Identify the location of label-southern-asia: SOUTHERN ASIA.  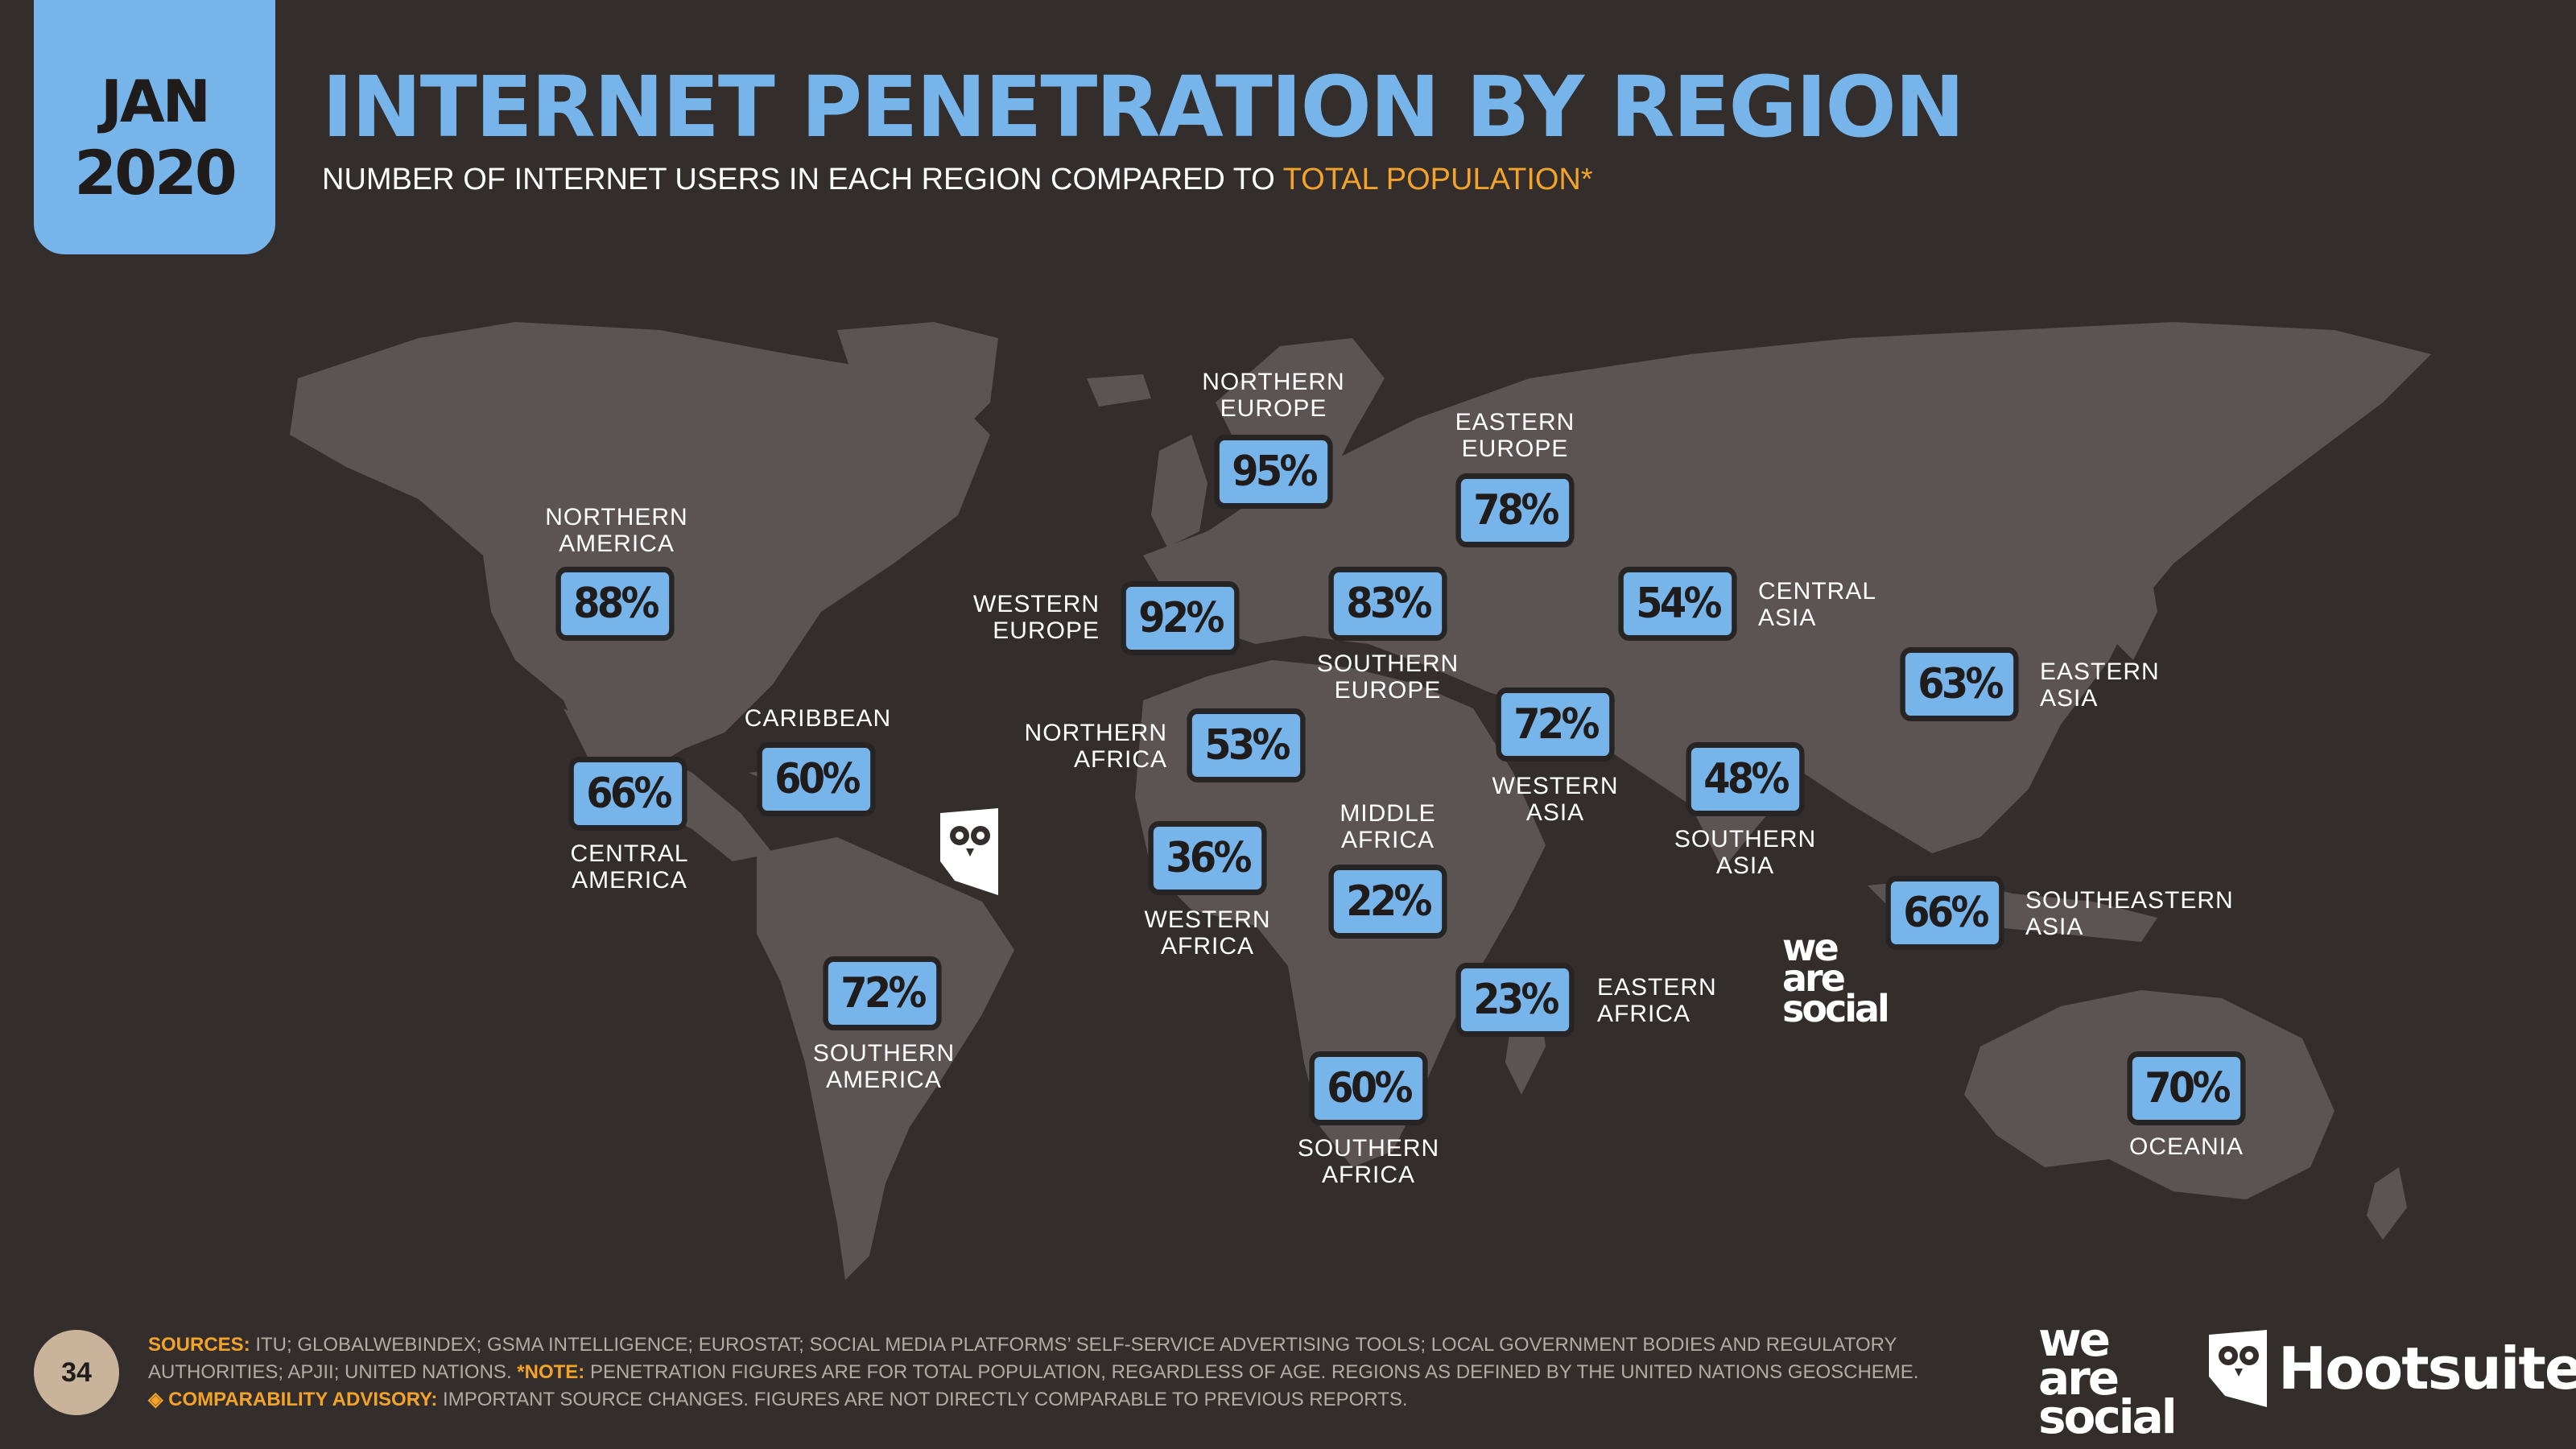
(1745, 852).